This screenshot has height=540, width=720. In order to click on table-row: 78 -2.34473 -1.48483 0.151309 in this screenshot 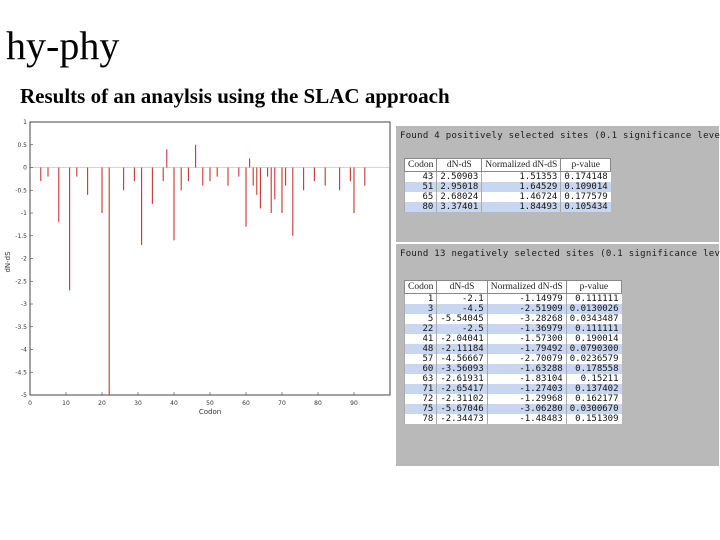, I will do `click(512, 419)`.